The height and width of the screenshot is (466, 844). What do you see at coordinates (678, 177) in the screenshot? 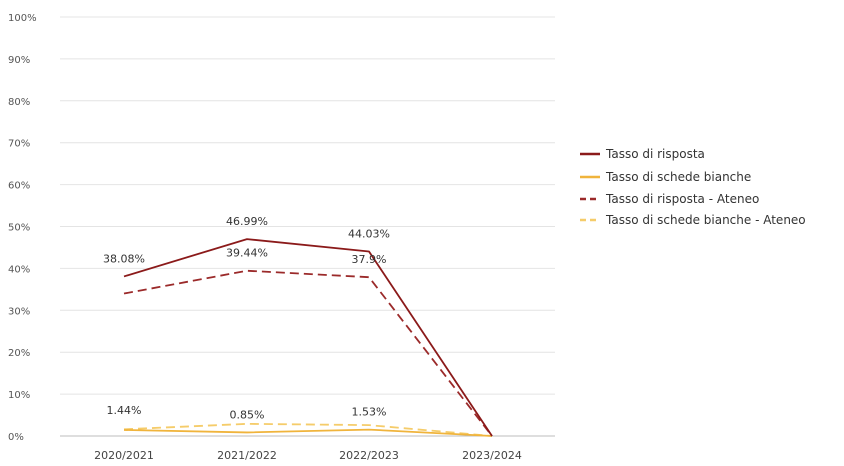
I see `legend-label: Tasso di schede bianche` at bounding box center [678, 177].